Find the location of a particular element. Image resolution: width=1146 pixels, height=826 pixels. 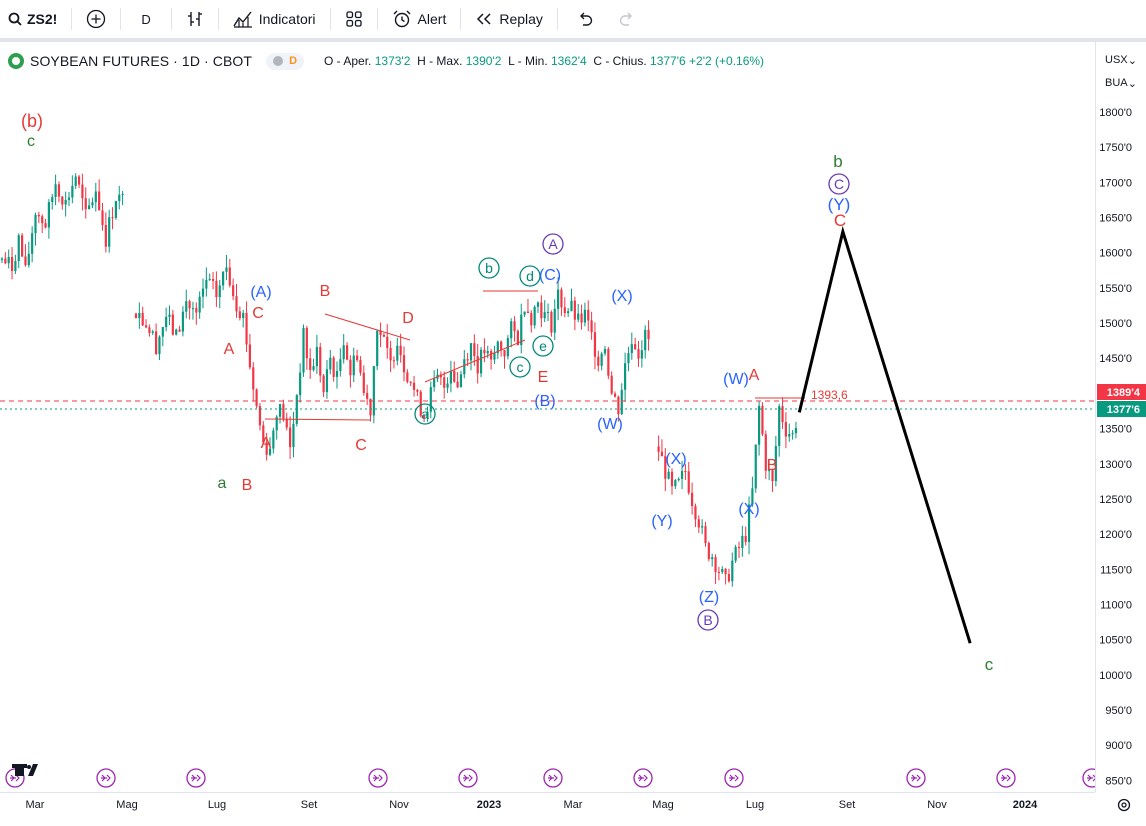

redo-button is located at coordinates (627, 19).